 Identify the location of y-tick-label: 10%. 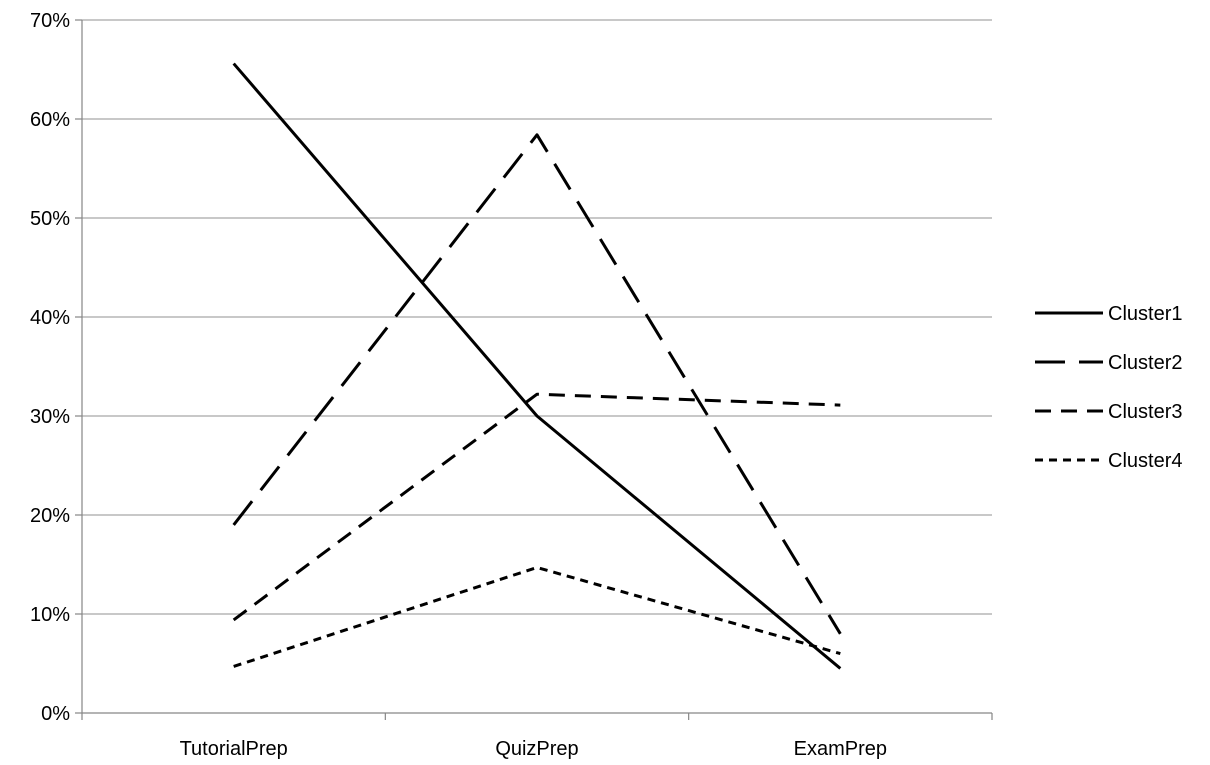
(50, 615).